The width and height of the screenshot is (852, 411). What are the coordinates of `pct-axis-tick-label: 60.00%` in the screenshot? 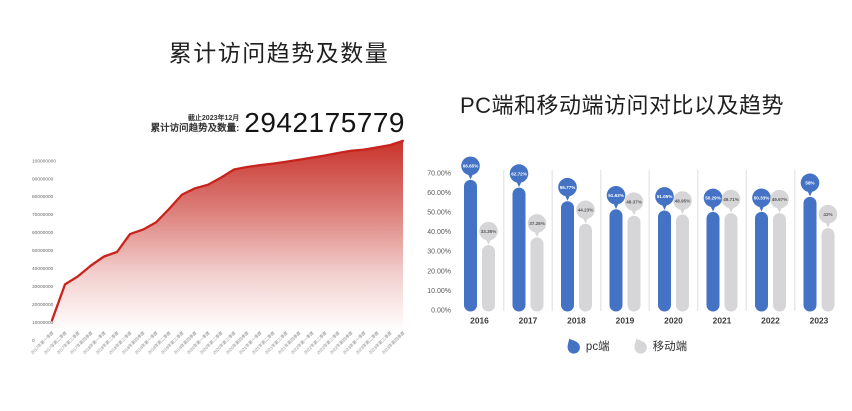 It's located at (439, 193).